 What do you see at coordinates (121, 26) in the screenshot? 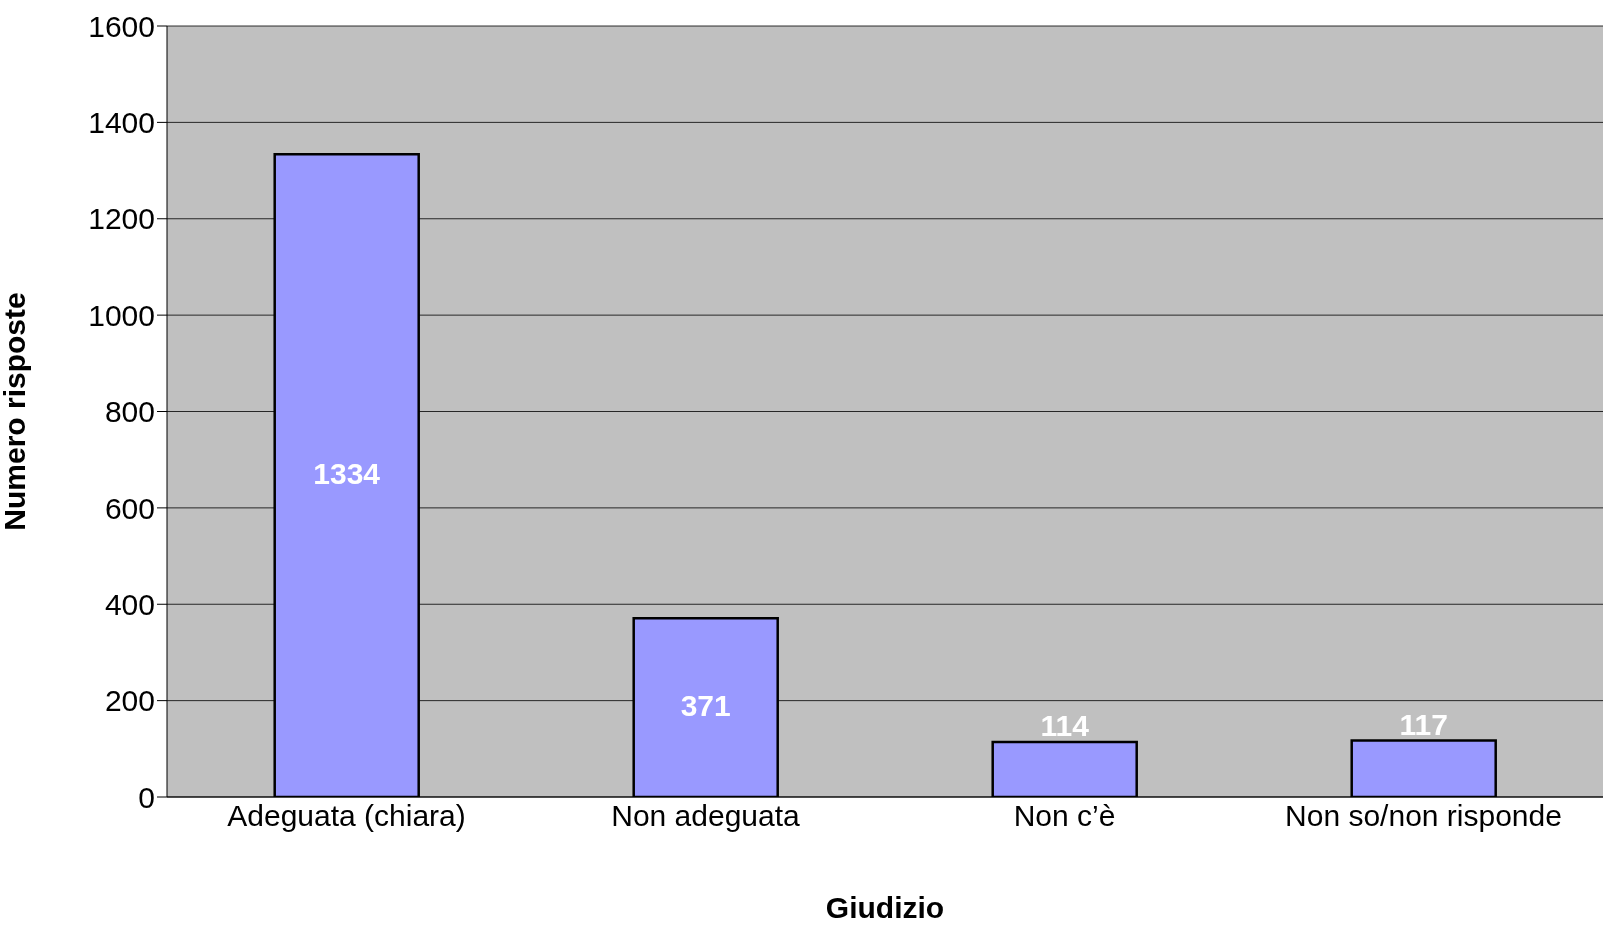
I see `y-tick-label: 1600` at bounding box center [121, 26].